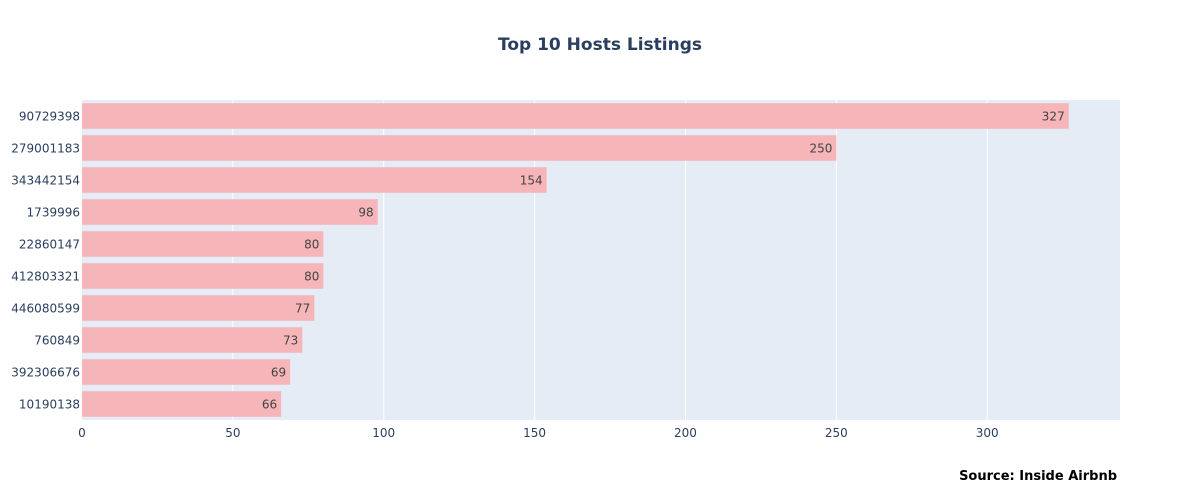 Image resolution: width=1200 pixels, height=500 pixels. What do you see at coordinates (600, 45) in the screenshot?
I see `chart-title: Top 10 Hosts Listings` at bounding box center [600, 45].